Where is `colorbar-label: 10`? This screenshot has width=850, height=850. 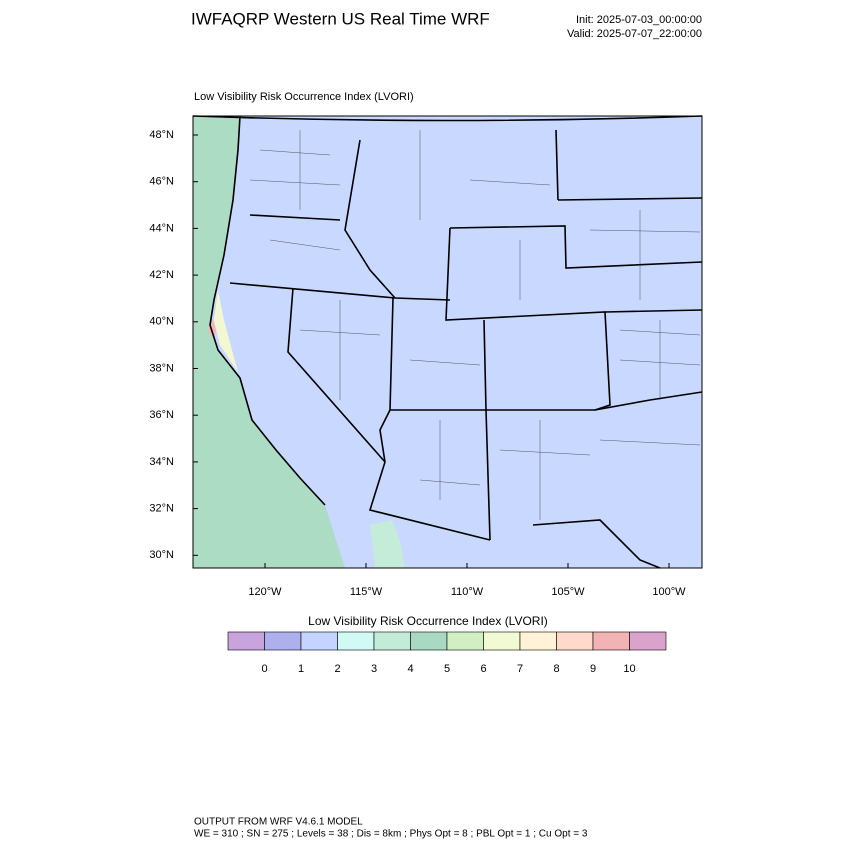
colorbar-label: 10 is located at coordinates (629, 669).